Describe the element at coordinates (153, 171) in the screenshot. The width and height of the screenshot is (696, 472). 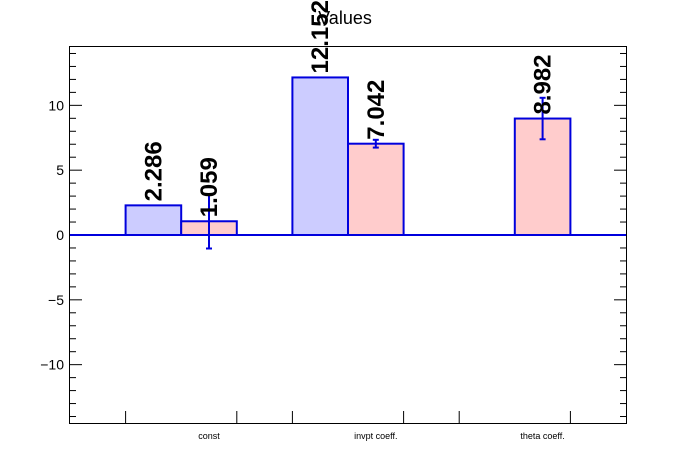
I see `data-label: 2.286` at that location.